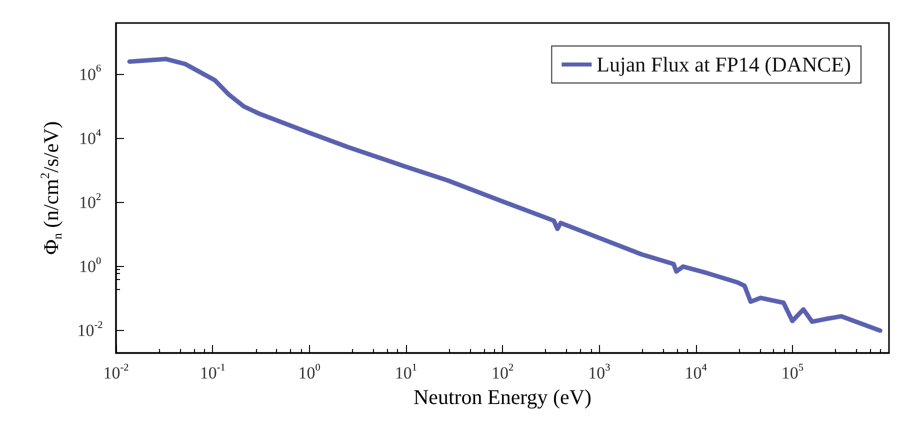  What do you see at coordinates (724, 64) in the screenshot?
I see `legend-label: Lujan Flux at FP14 (DANCE)` at bounding box center [724, 64].